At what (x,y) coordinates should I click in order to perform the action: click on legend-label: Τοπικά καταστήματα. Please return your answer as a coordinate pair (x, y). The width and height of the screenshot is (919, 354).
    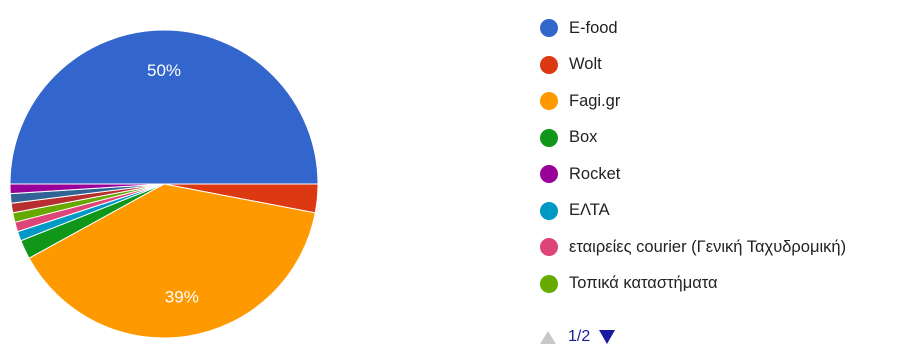
    Looking at the image, I should click on (643, 283).